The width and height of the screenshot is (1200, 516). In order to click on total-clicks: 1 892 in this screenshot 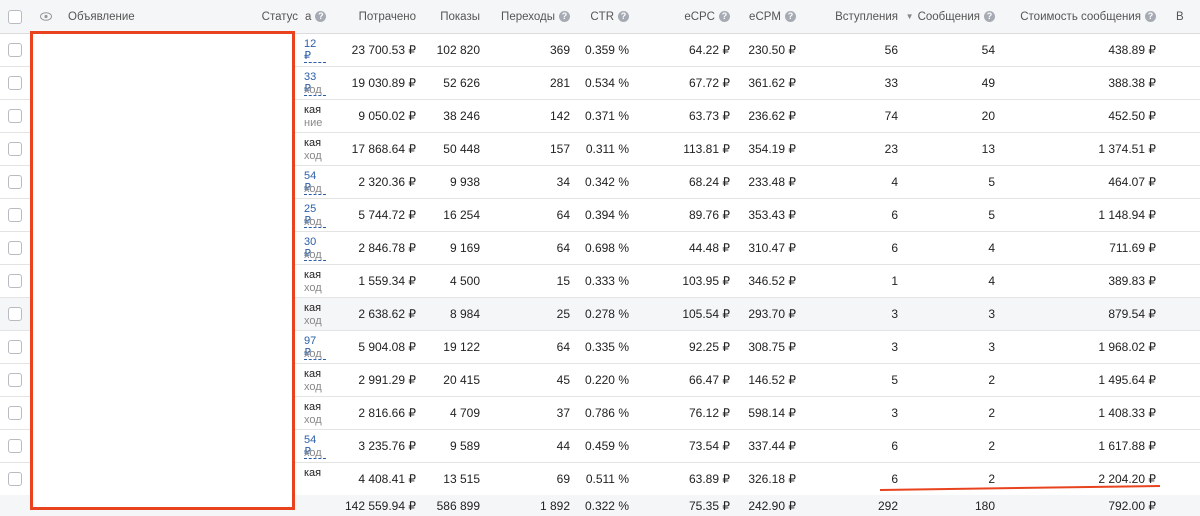, I will do `click(554, 505)`.